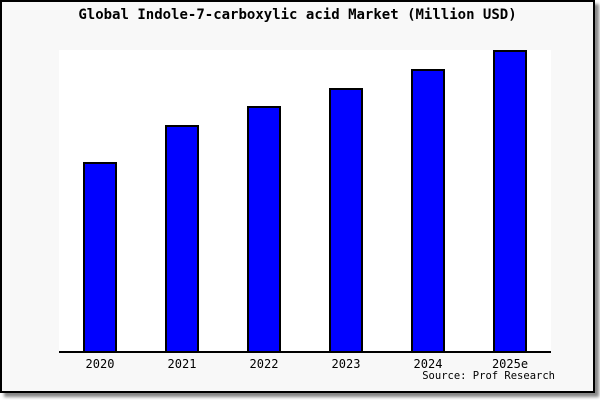  I want to click on x-tick-label-2024: 2024, so click(428, 364).